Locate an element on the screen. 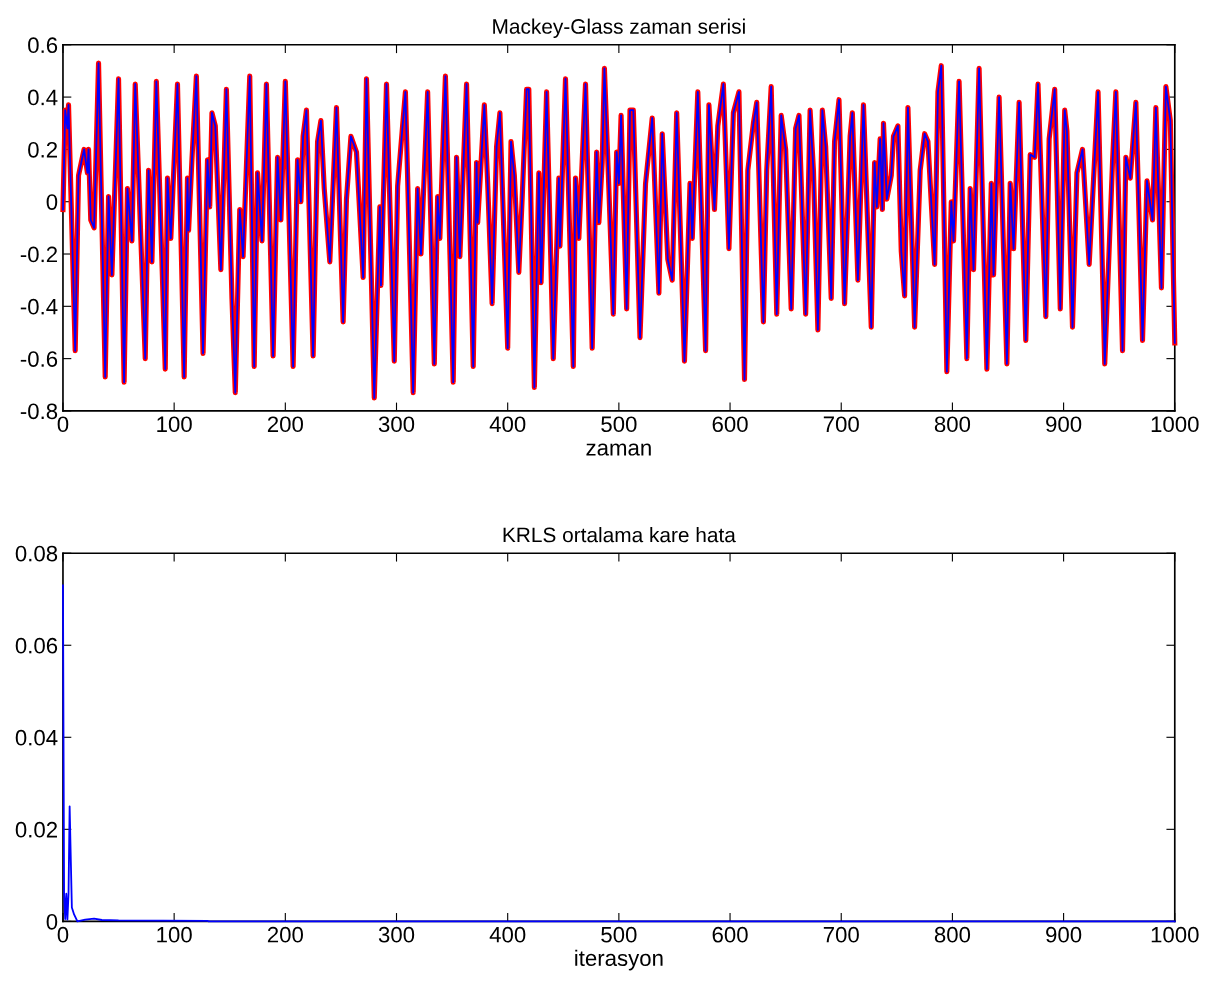  y-tick-label: 0.4 is located at coordinates (43, 97).